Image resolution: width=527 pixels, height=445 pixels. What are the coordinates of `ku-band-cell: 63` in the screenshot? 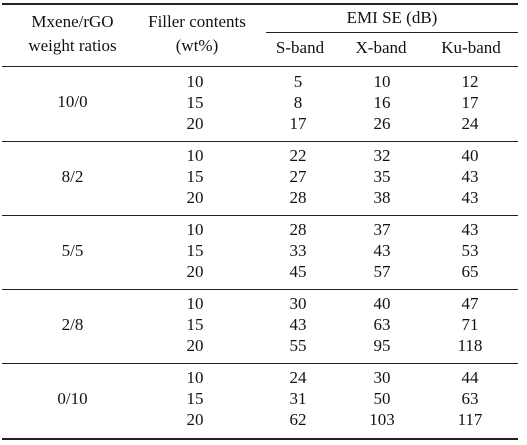 It's located at (470, 398).